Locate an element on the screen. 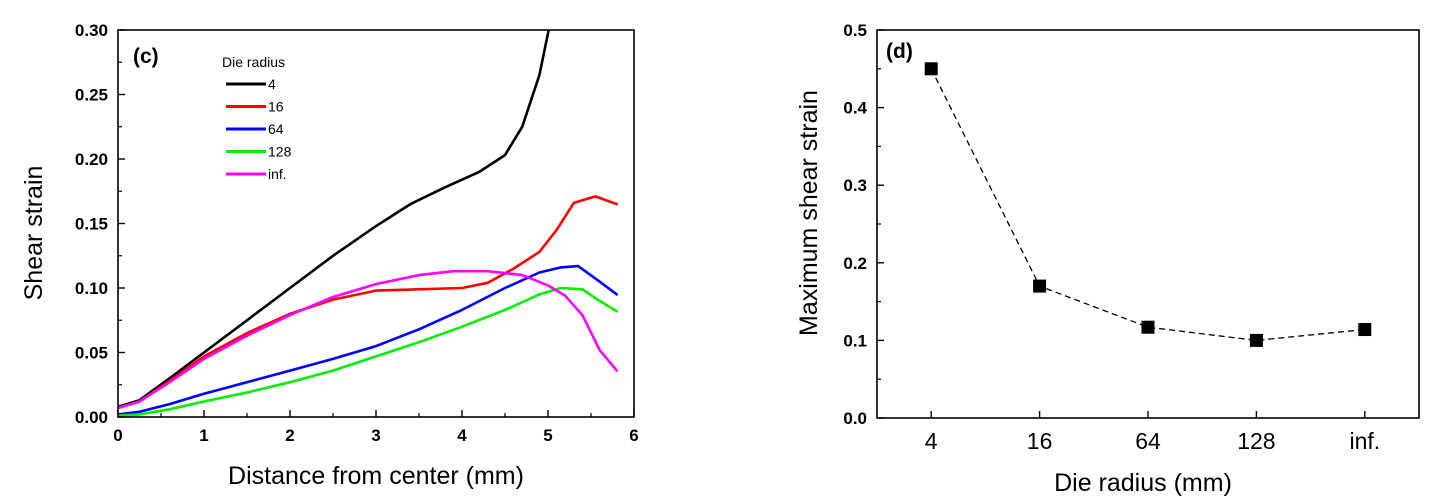 Image resolution: width=1431 pixels, height=504 pixels. c-x-tick-label: 5 is located at coordinates (547, 435).